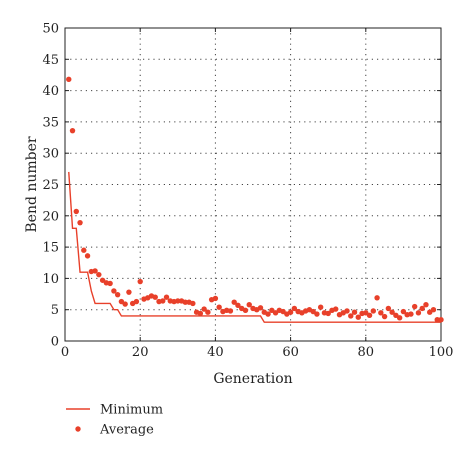 This screenshot has width=474, height=460. Describe the element at coordinates (50, 248) in the screenshot. I see `y-tick-label: 15` at that location.